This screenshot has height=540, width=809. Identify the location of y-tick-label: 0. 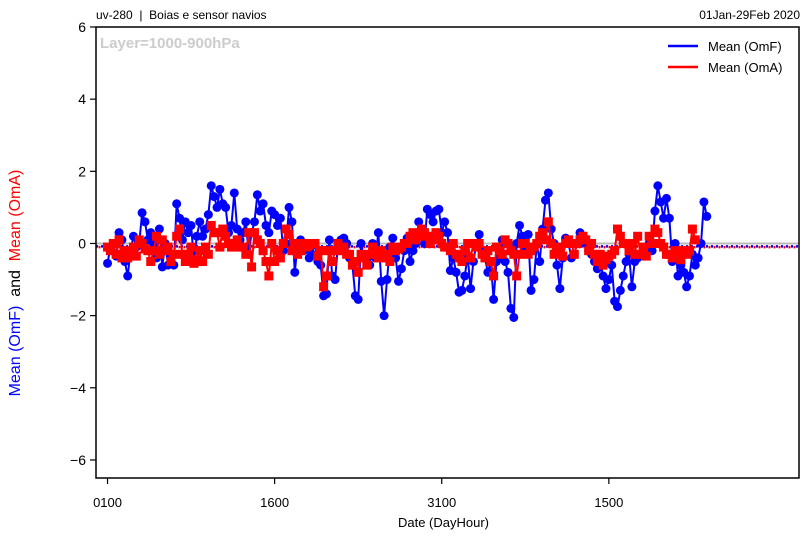
(82, 243).